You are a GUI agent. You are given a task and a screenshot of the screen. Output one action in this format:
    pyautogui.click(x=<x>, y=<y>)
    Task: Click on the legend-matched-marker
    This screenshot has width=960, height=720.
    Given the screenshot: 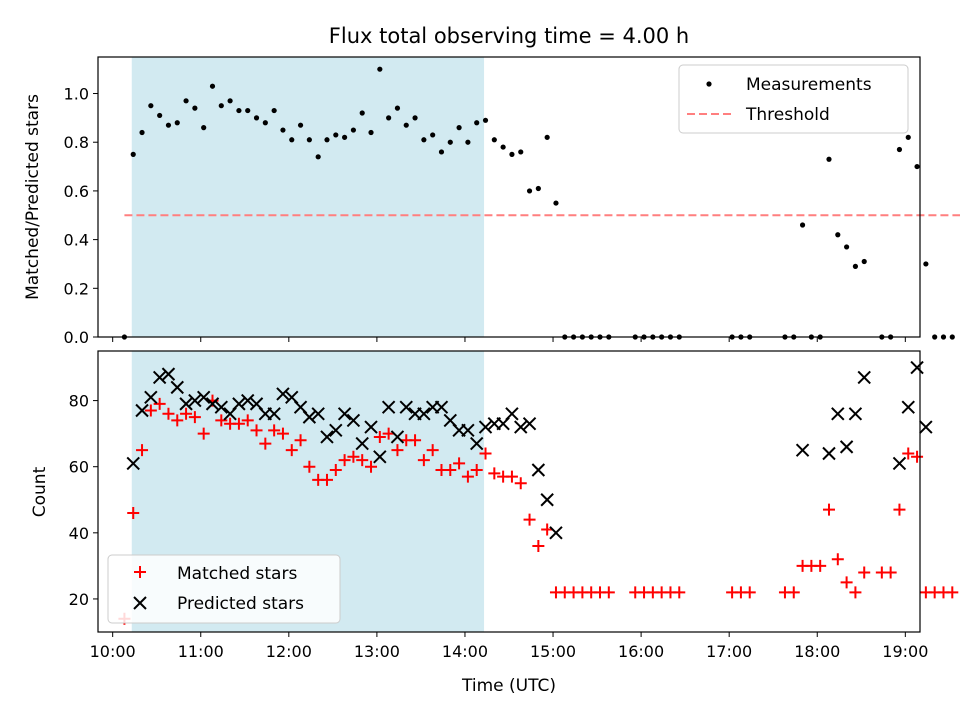 What is the action you would take?
    pyautogui.click(x=140, y=572)
    